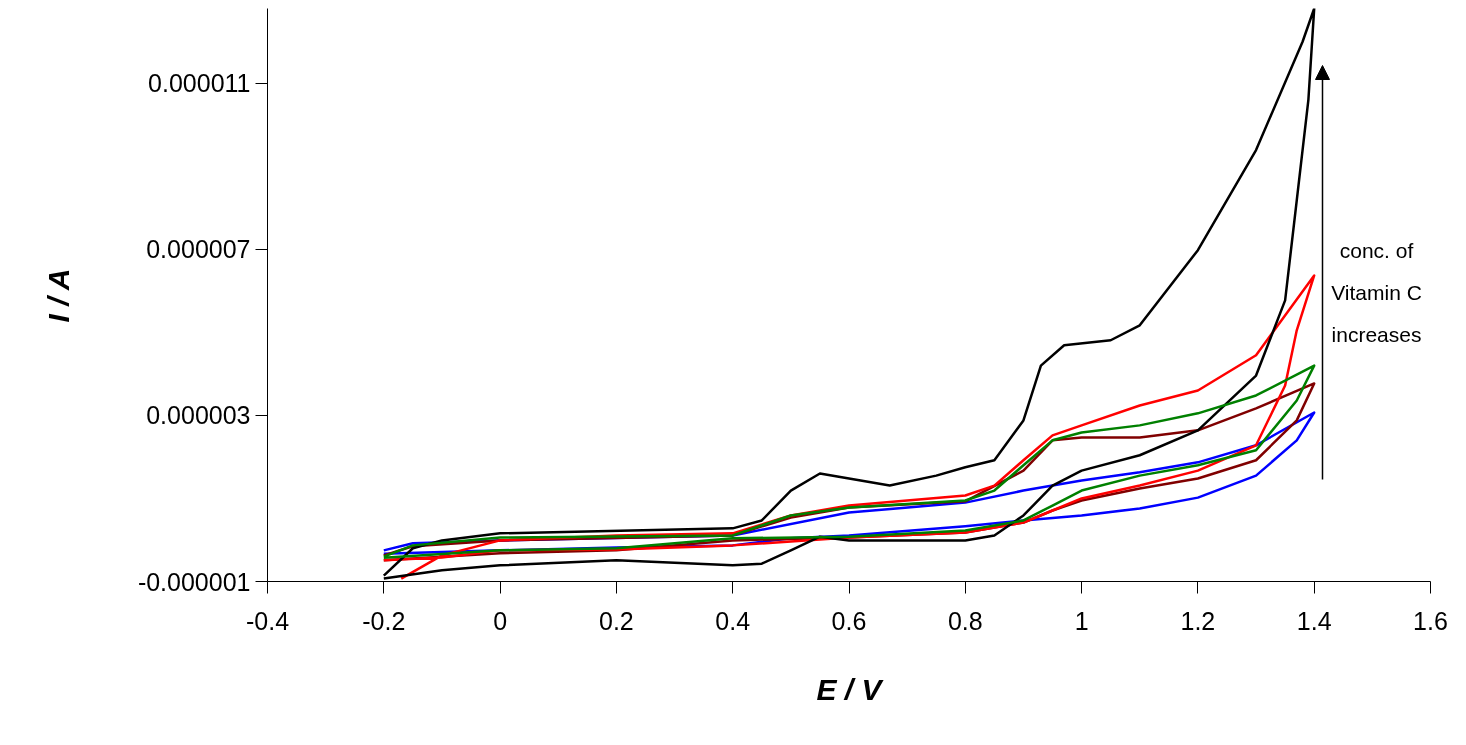 This screenshot has height=745, width=1466. What do you see at coordinates (849, 620) in the screenshot?
I see `x-tick-label: 0.6` at bounding box center [849, 620].